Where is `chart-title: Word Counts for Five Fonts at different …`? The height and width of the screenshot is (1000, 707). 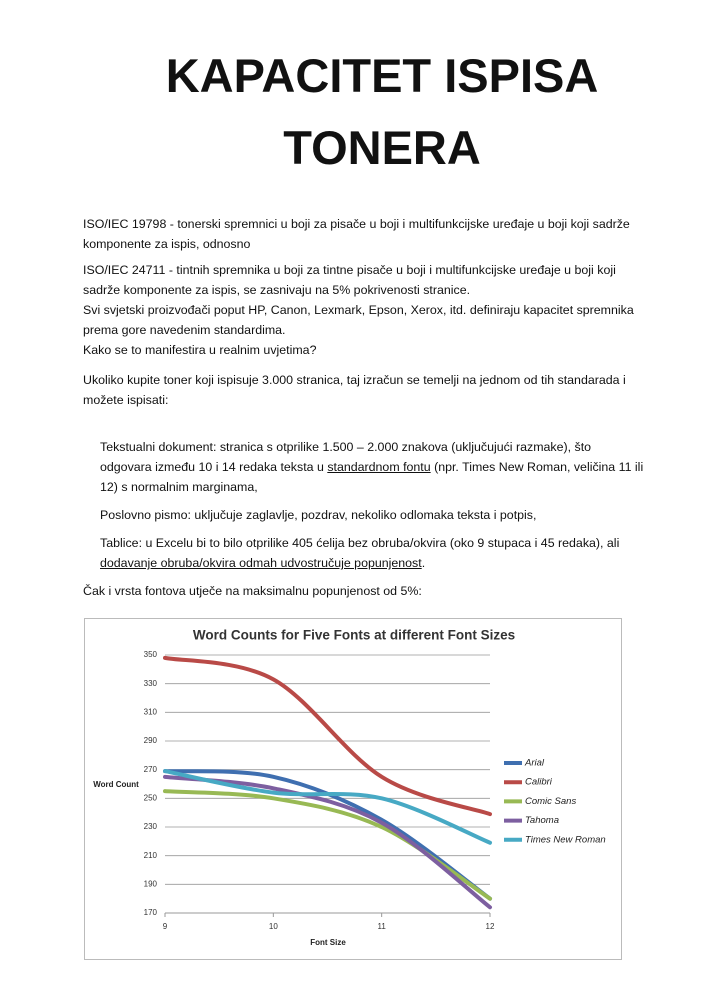
chart-title: Word Counts for Five Fonts at different … is located at coordinates (354, 635).